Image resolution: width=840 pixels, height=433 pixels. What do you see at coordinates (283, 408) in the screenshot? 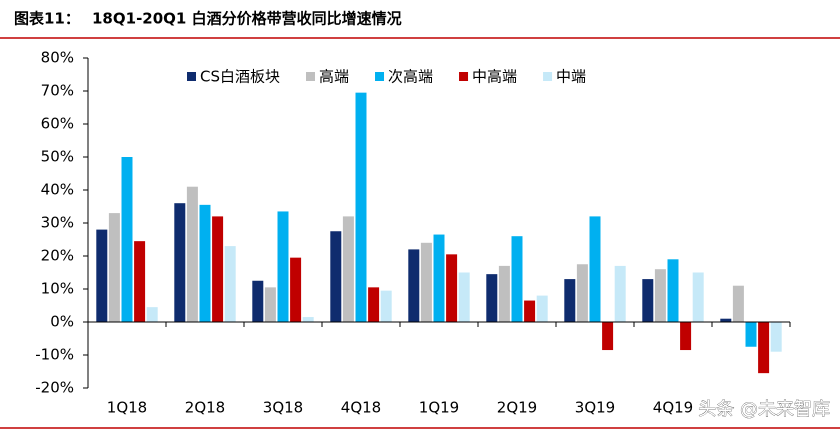
I see `x-tick-label: 3Q18` at bounding box center [283, 408].